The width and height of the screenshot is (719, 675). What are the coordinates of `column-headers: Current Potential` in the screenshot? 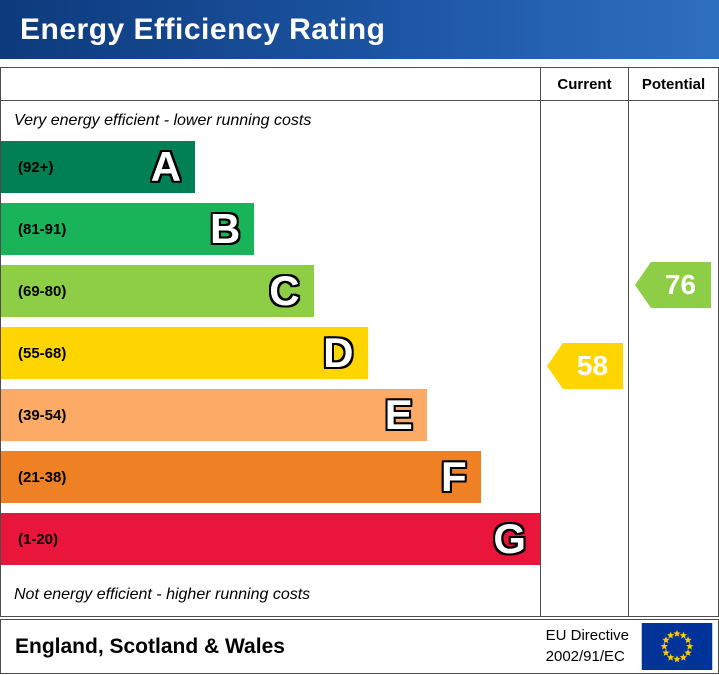 It's located at (359, 84).